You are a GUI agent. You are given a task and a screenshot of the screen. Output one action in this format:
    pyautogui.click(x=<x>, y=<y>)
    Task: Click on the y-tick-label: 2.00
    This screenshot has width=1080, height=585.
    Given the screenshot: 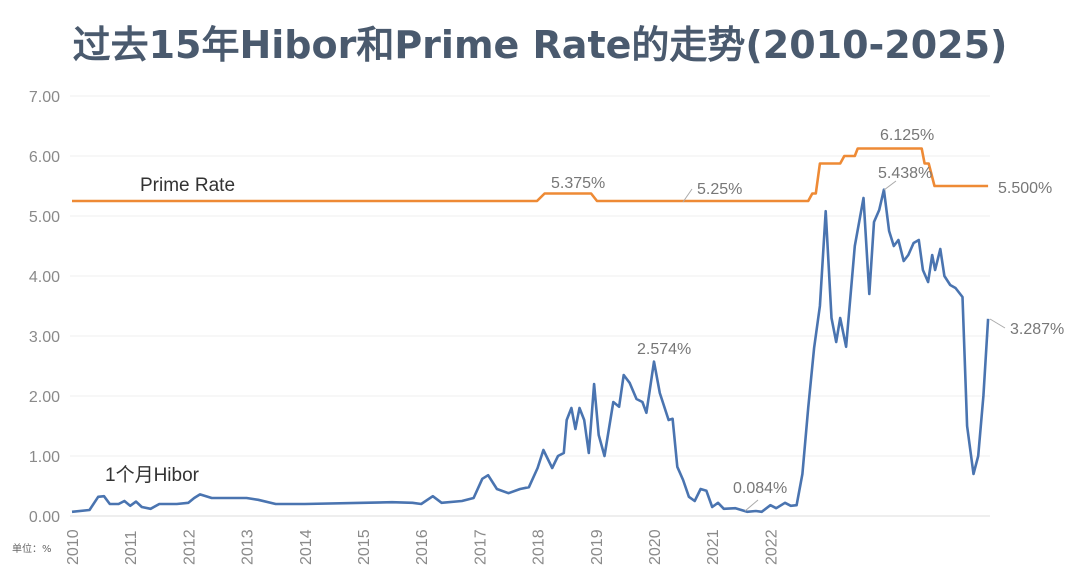 What is the action you would take?
    pyautogui.click(x=44, y=397)
    